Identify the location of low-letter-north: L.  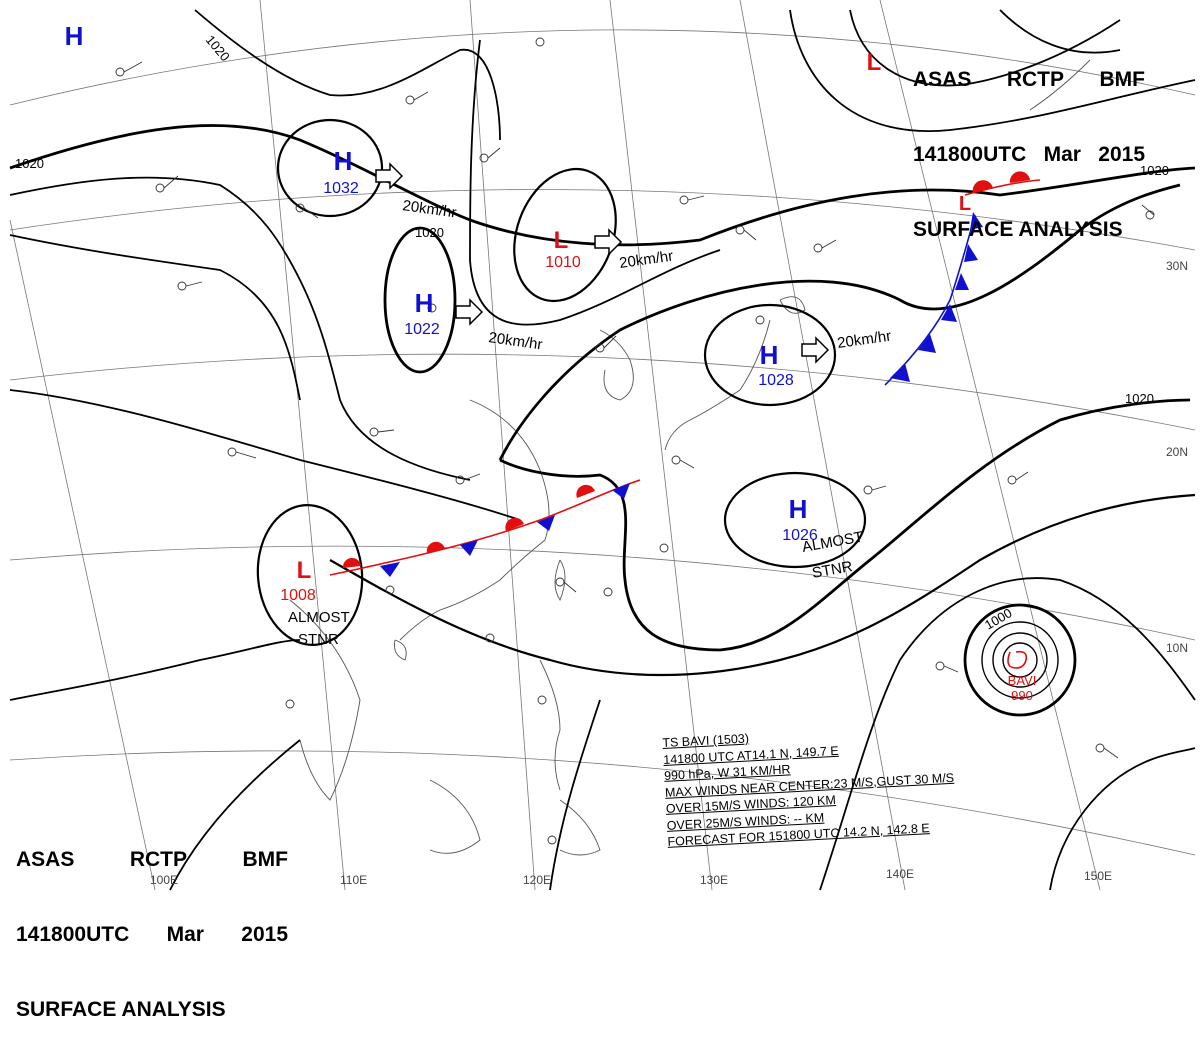
(874, 62).